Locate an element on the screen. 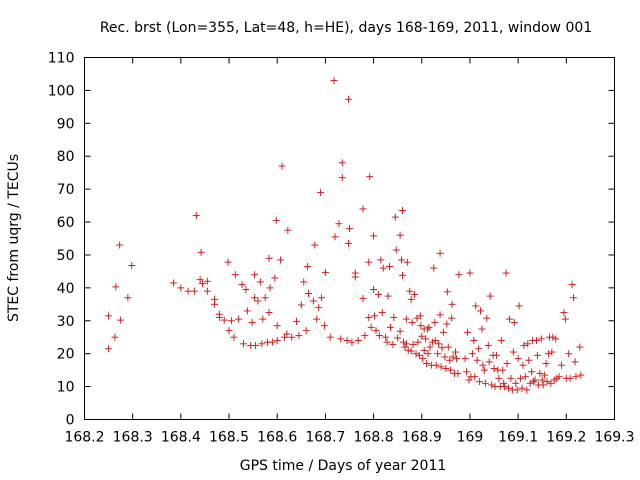 This screenshot has height=480, width=640. x-tick-label: 169 is located at coordinates (470, 438).